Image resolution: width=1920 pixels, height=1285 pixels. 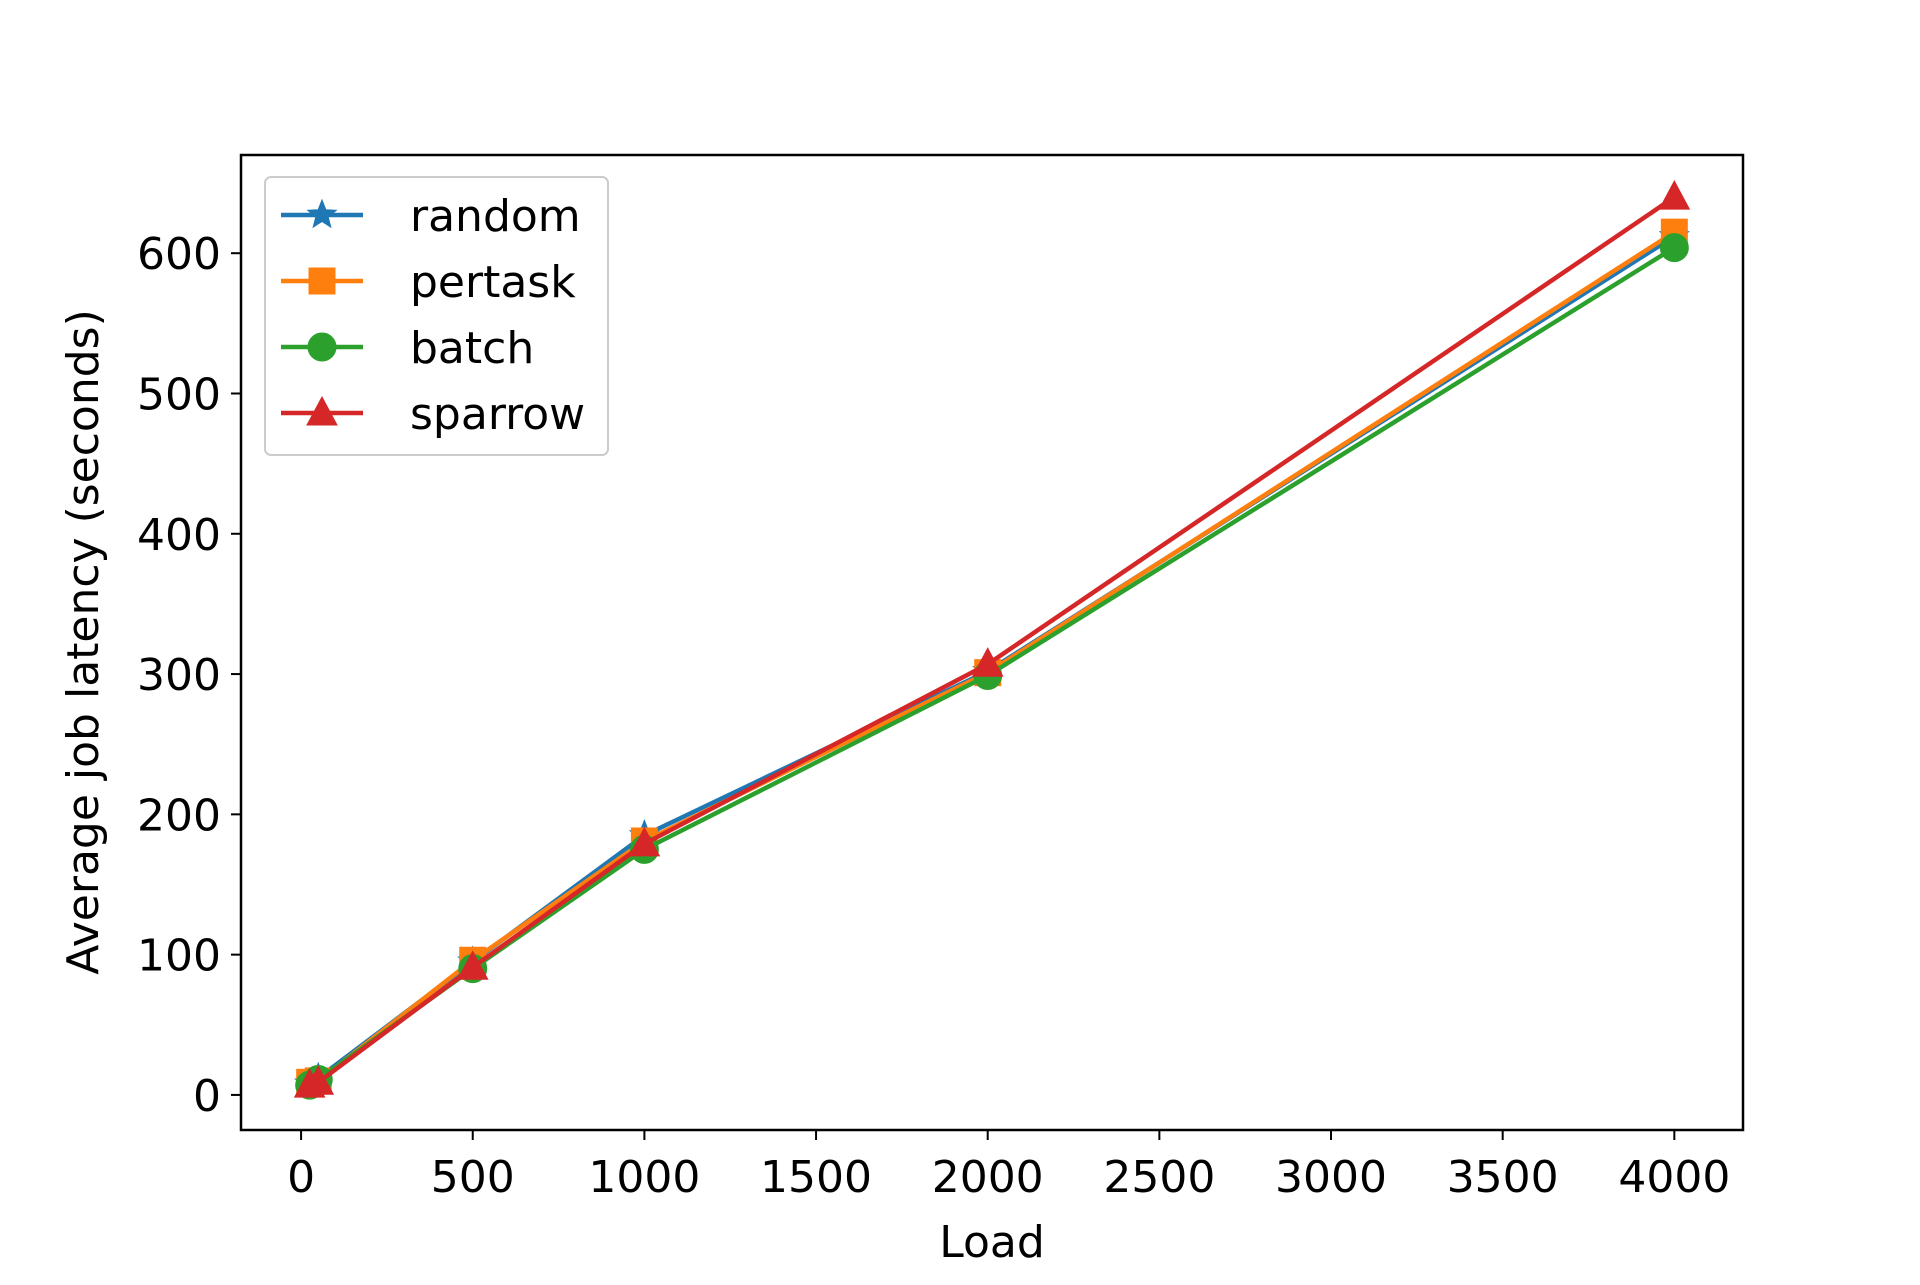 I want to click on x-tick-label: 2000, so click(x=988, y=1177).